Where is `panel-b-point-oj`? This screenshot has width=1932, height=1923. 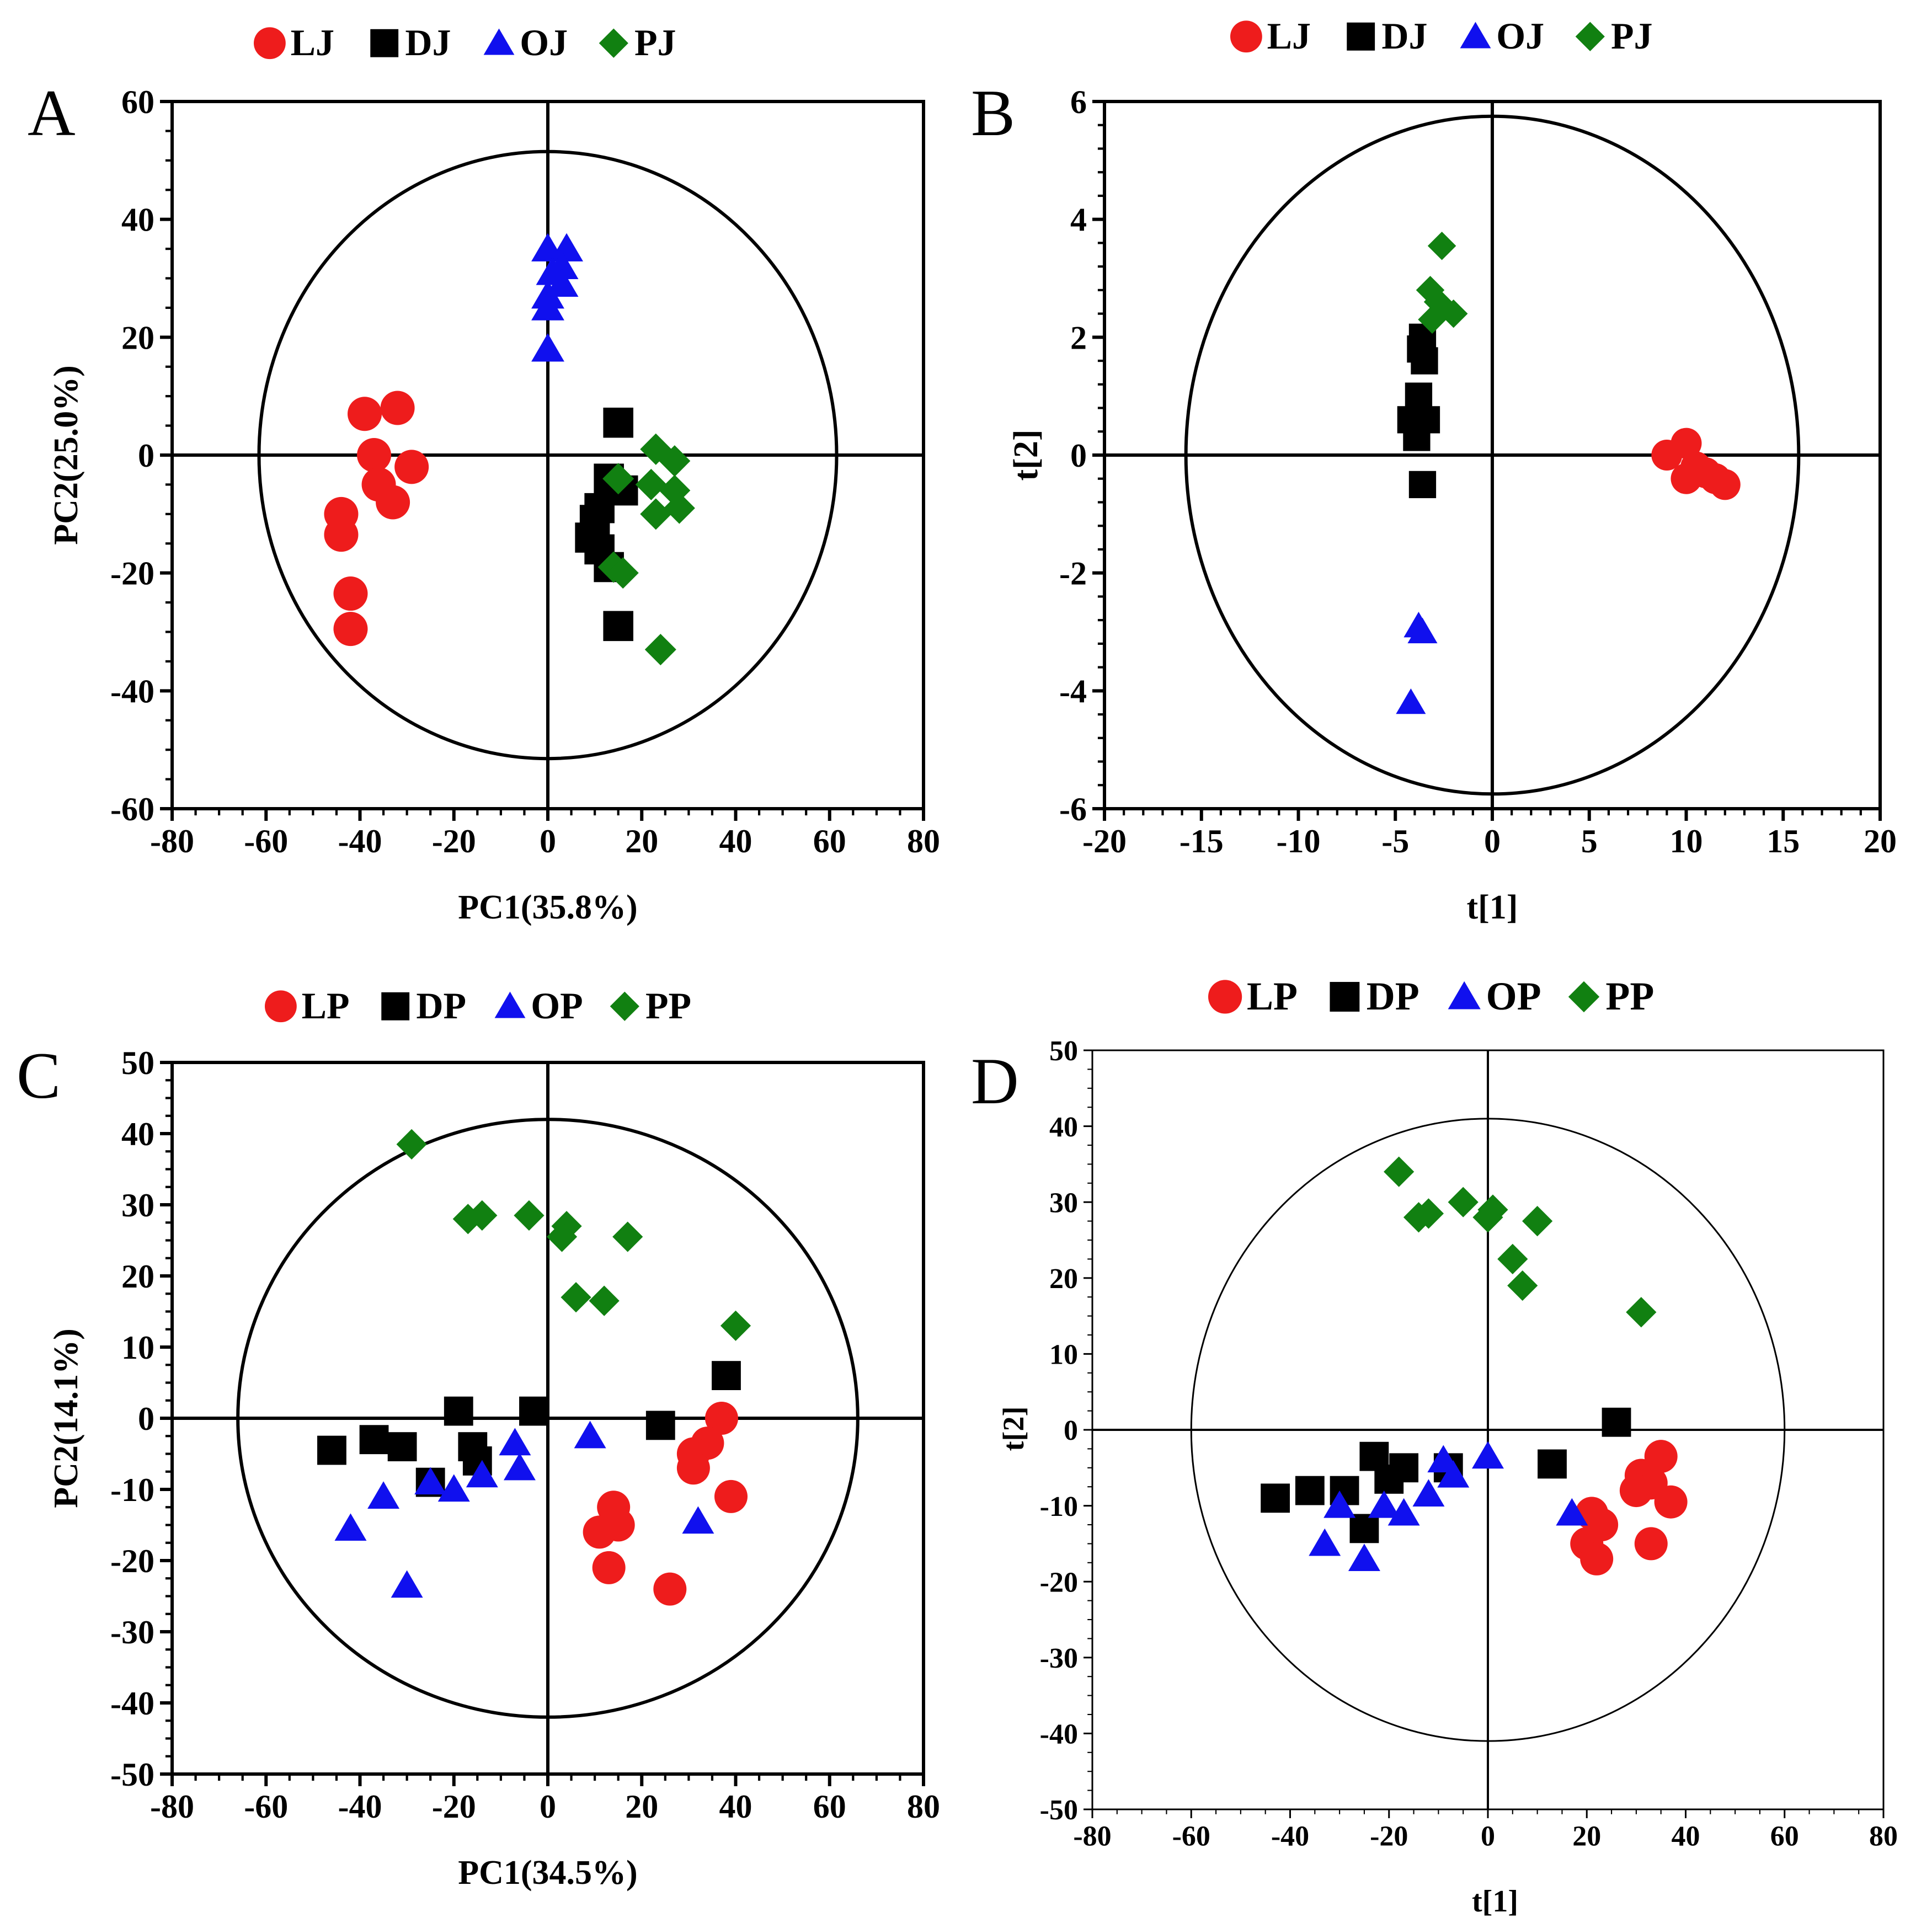 panel-b-point-oj is located at coordinates (1422, 630).